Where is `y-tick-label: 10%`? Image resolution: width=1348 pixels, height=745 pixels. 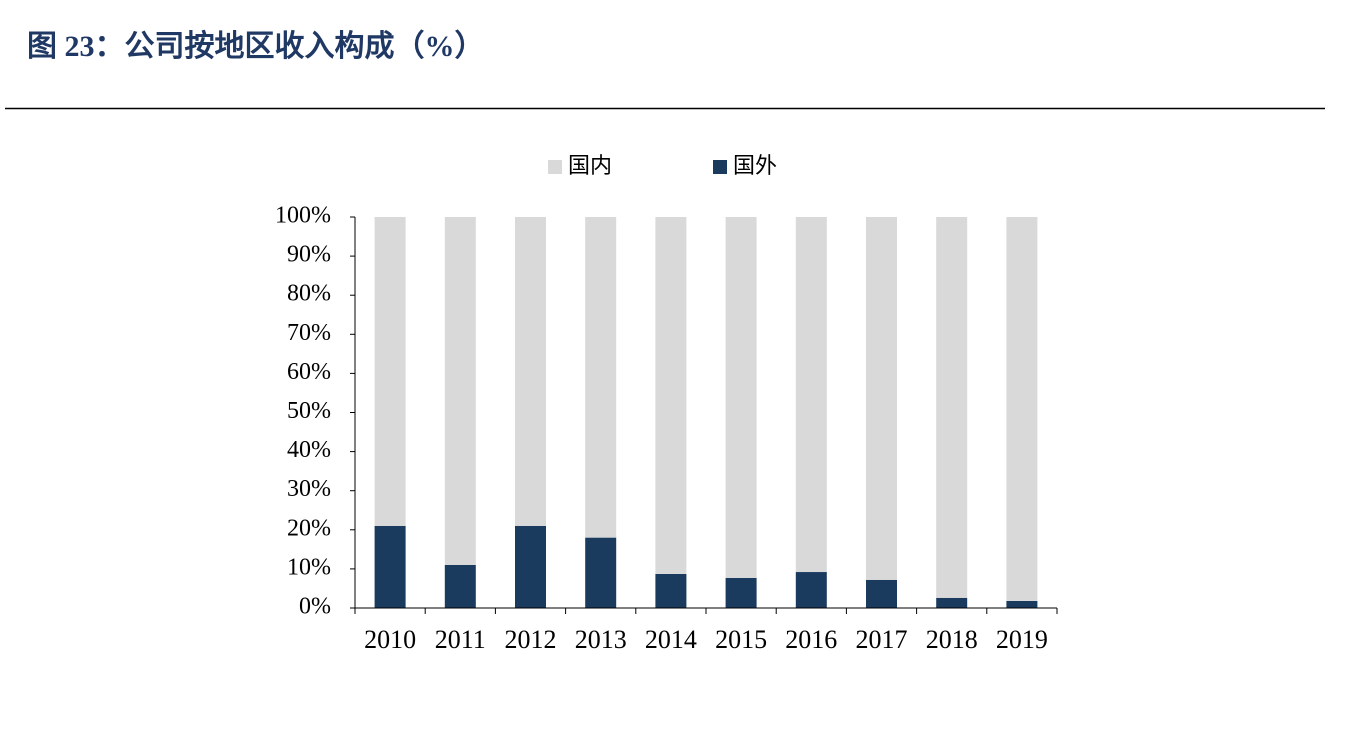
y-tick-label: 10% is located at coordinates (309, 567).